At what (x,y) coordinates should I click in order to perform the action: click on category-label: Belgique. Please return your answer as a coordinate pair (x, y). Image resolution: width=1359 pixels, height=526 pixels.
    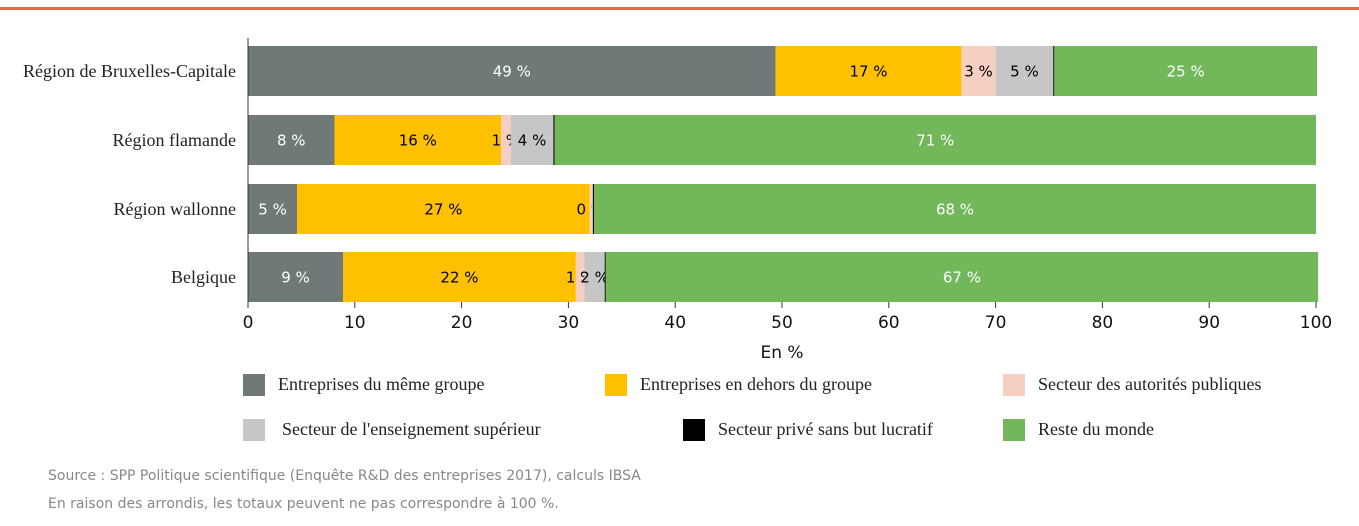
    Looking at the image, I should click on (203, 277).